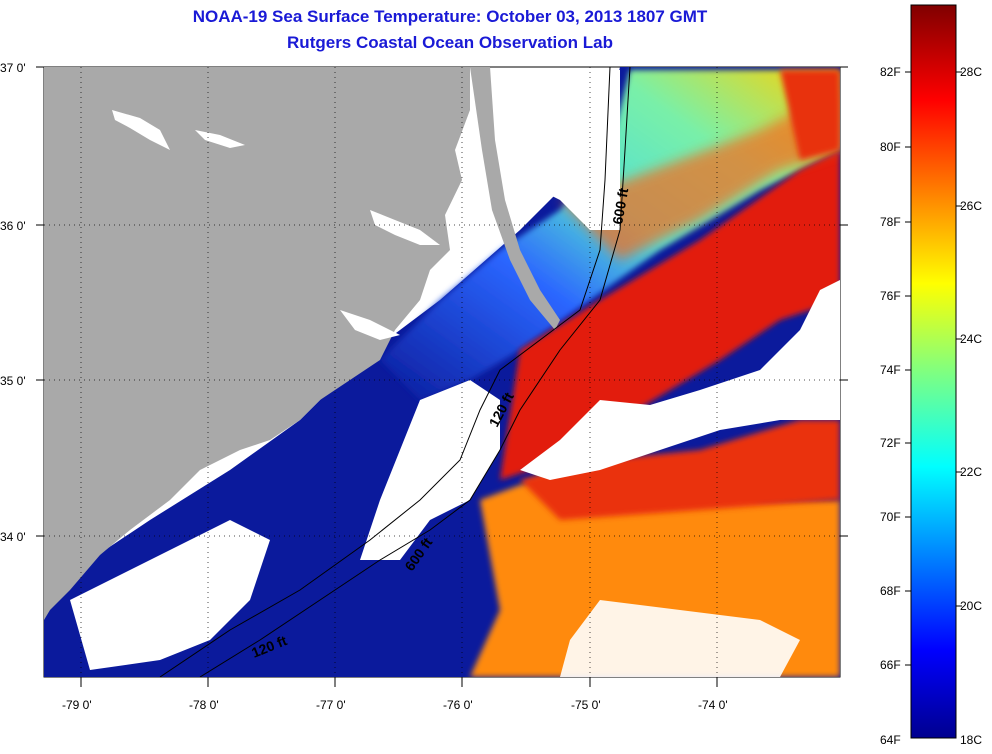  Describe the element at coordinates (890, 740) in the screenshot. I see `cb-f-64: 64F` at that location.